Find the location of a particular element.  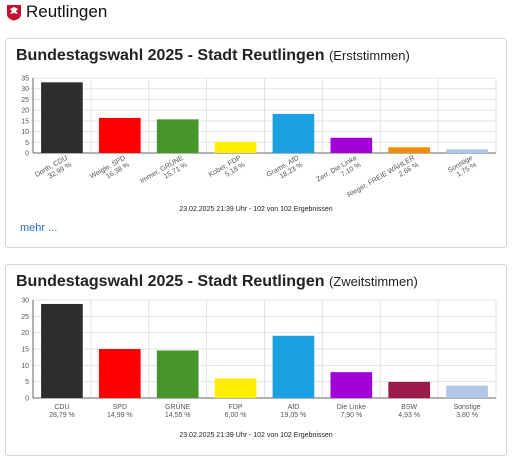

app-title: Reutlingen is located at coordinates (67, 11).